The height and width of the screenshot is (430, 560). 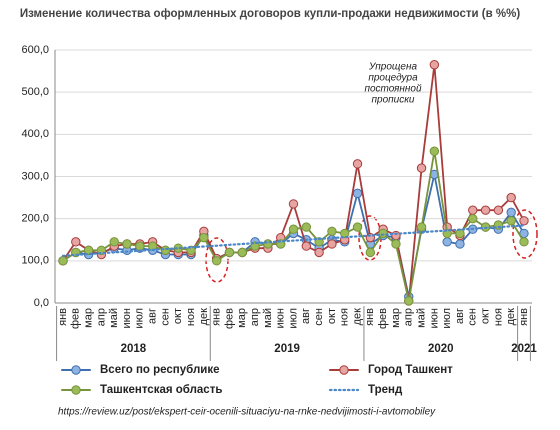 What do you see at coordinates (35, 92) in the screenshot?
I see `y-tick-label: 500,0` at bounding box center [35, 92].